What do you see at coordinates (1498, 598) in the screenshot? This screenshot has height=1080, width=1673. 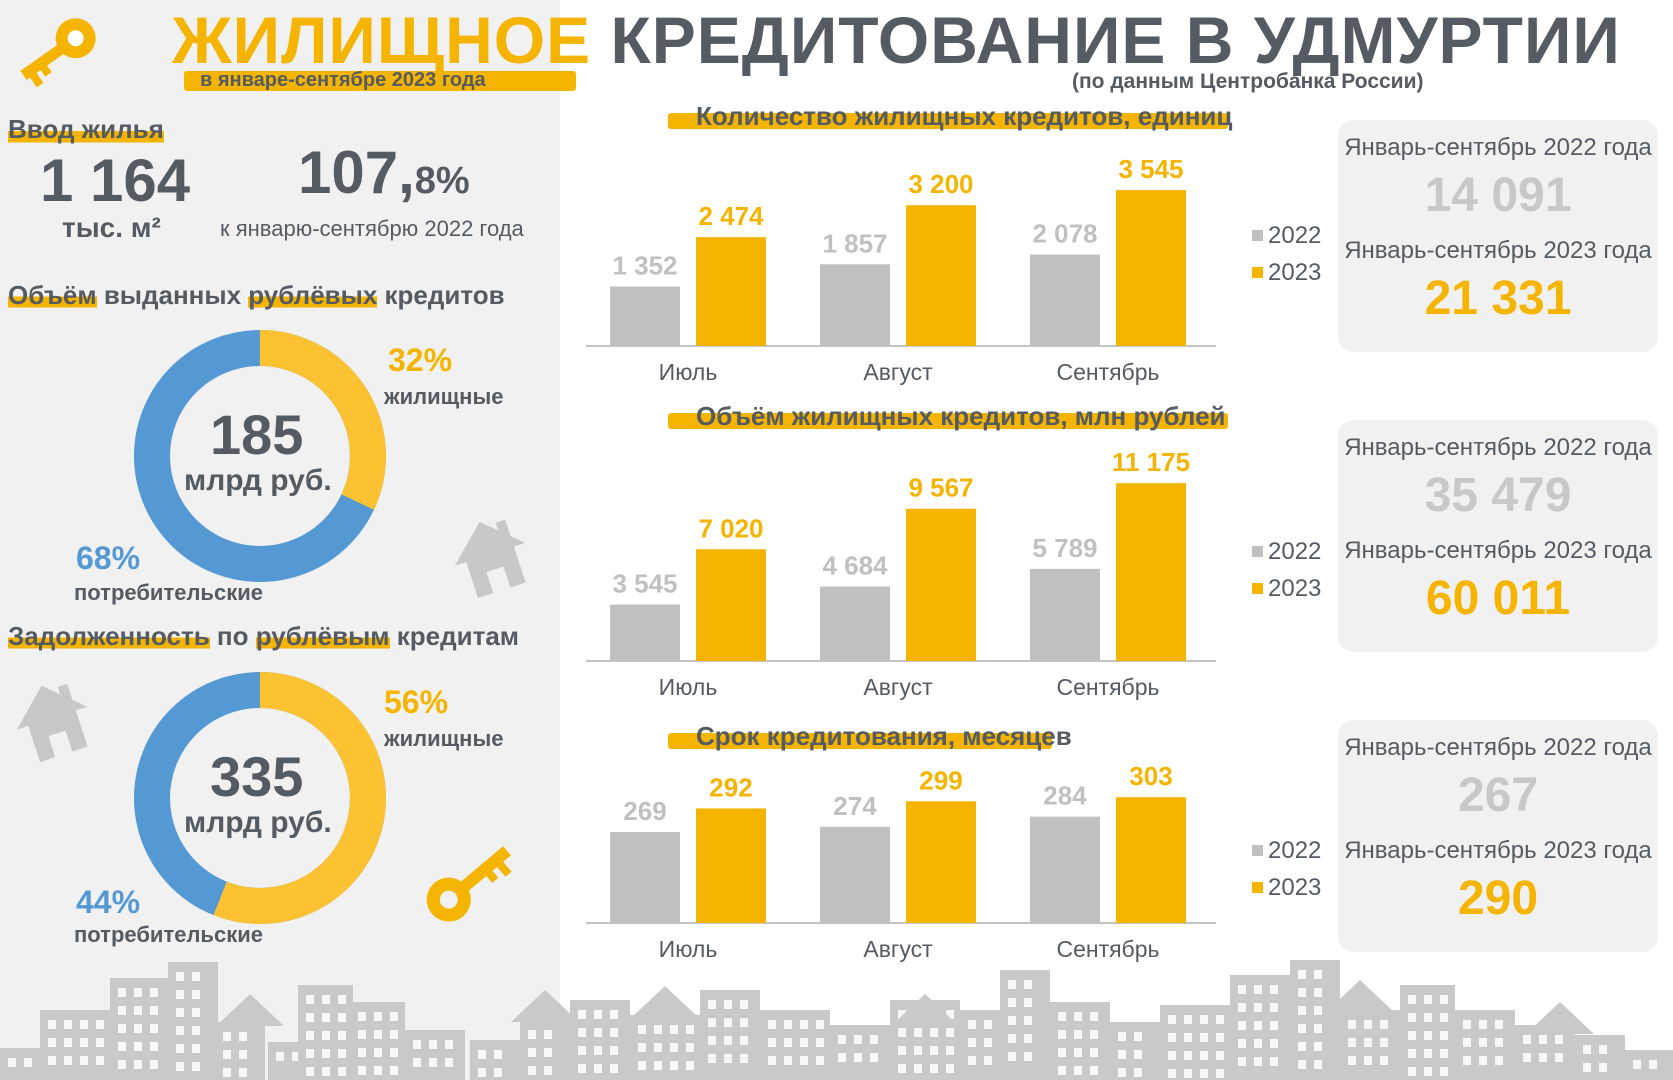 I see `summary-value-2023: 60 011` at bounding box center [1498, 598].